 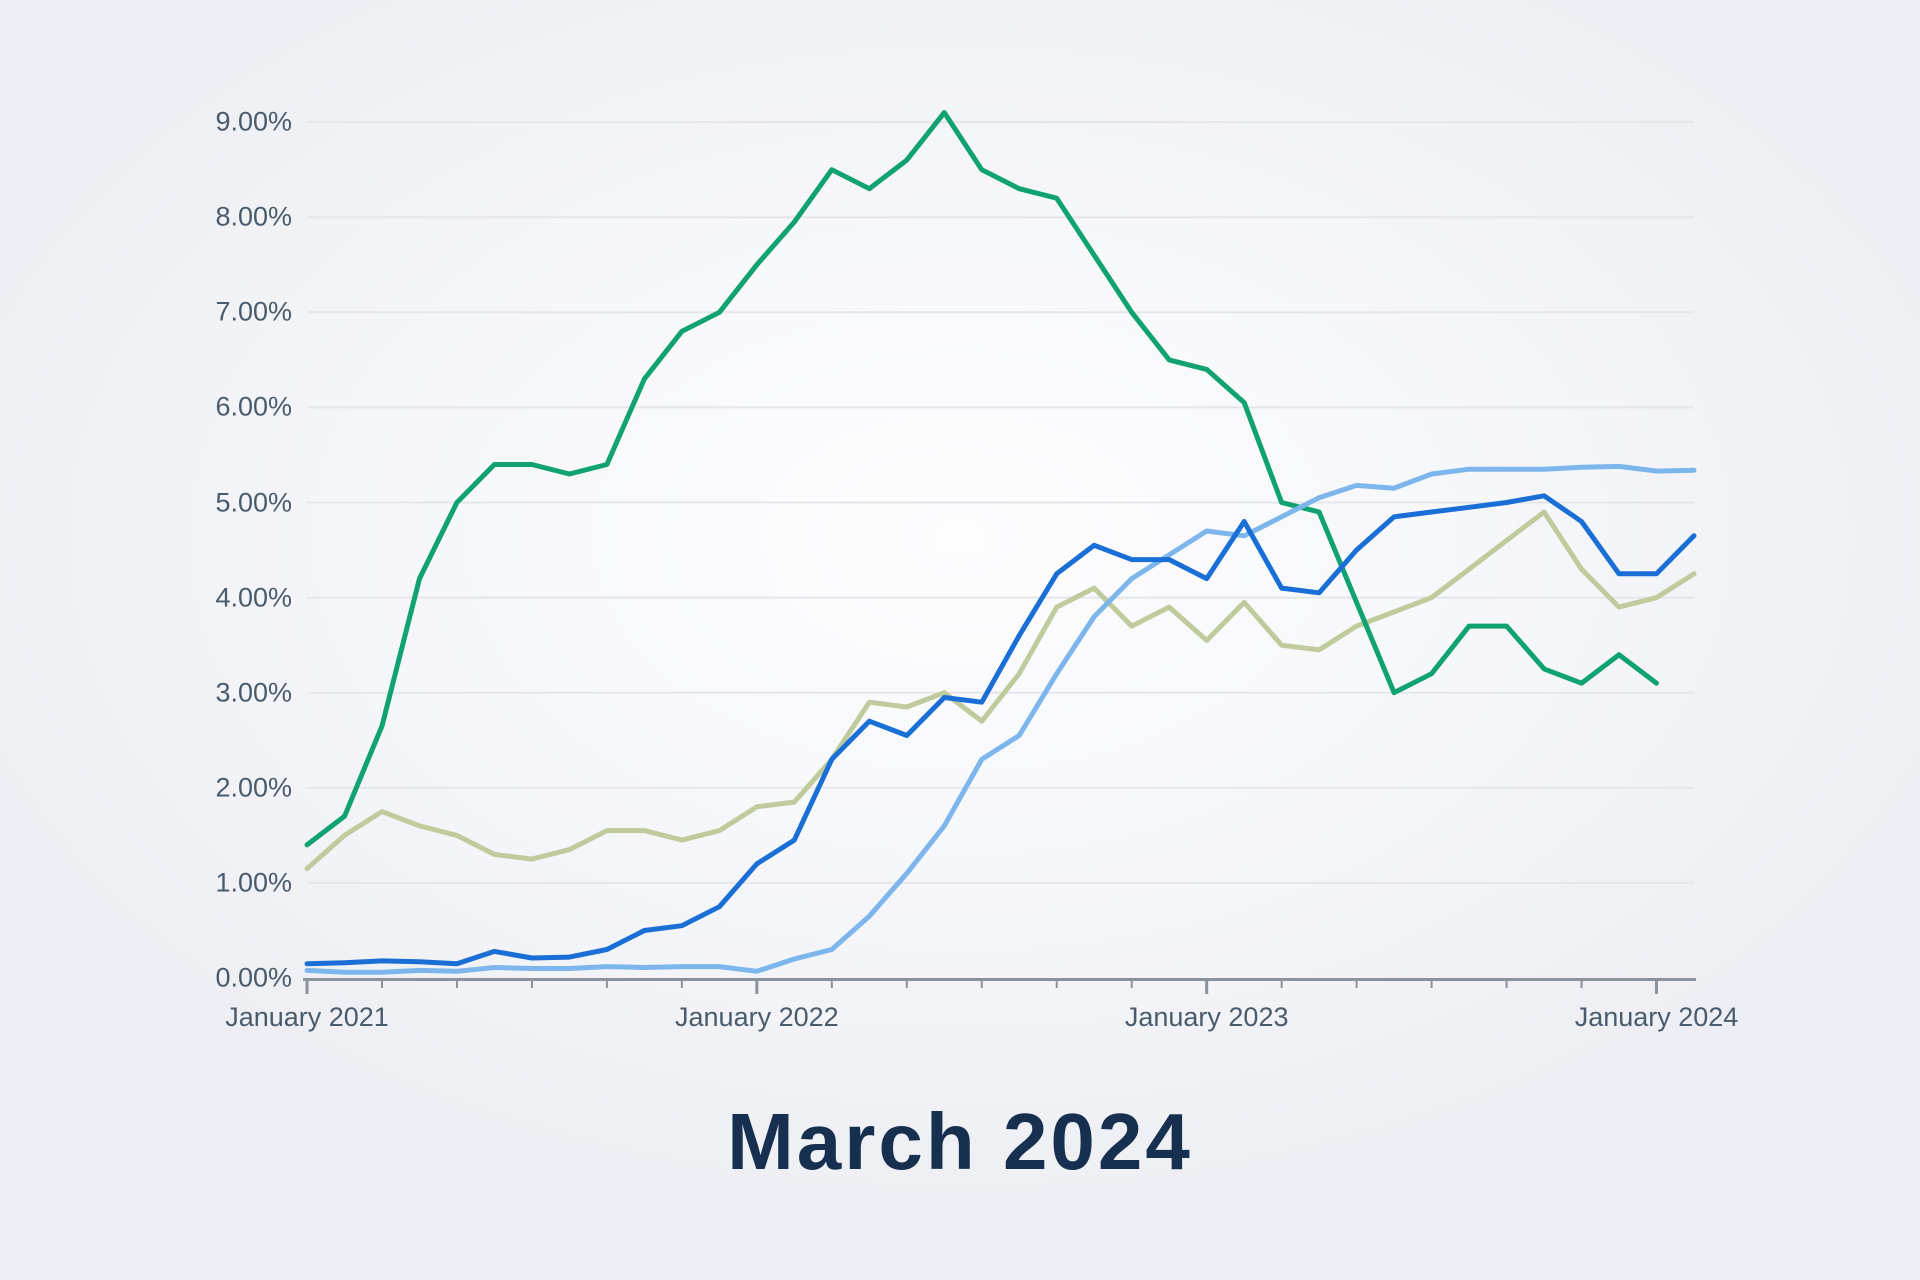 I want to click on y-axis-tick-label: 6.00%, so click(x=253, y=406).